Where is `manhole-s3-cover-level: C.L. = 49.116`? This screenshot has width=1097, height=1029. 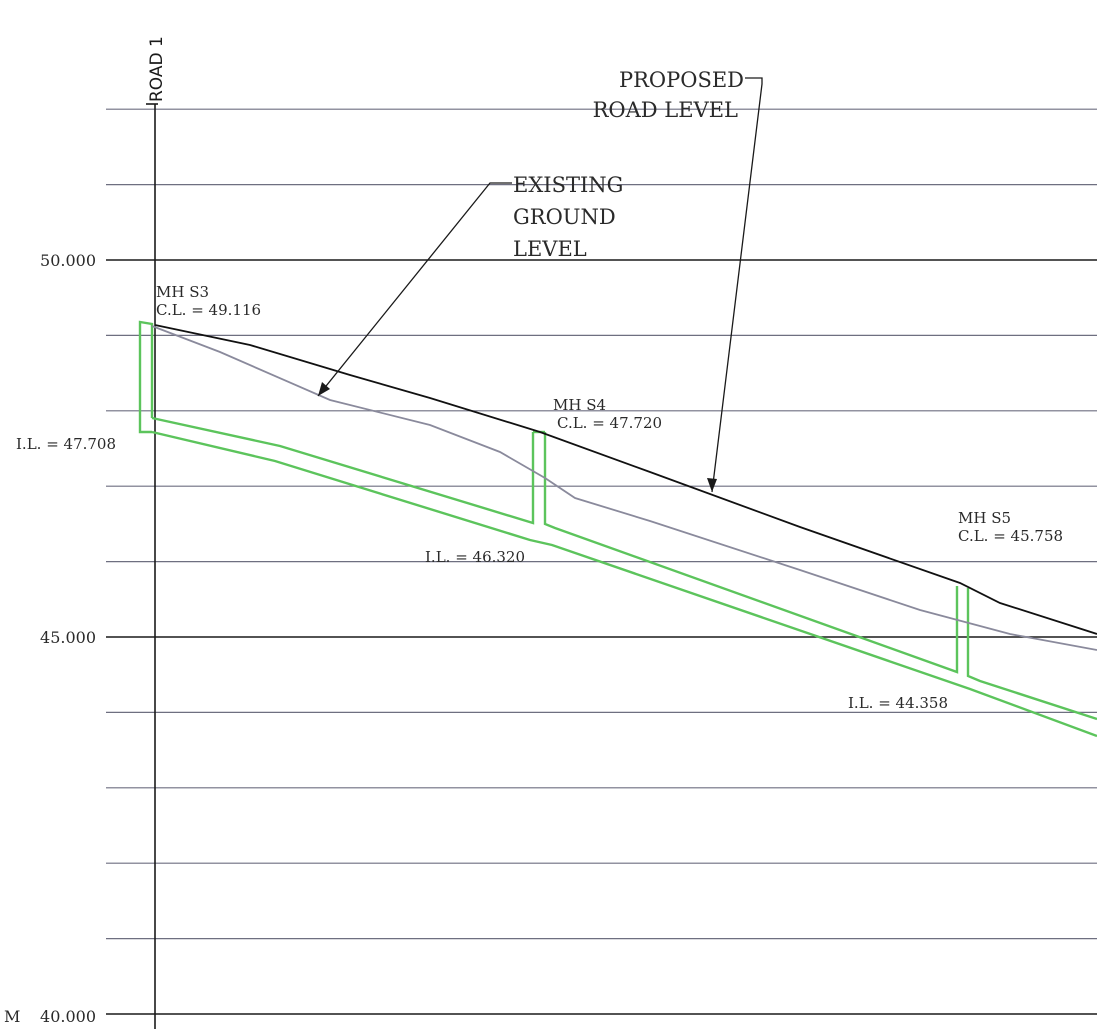
manhole-s3-cover-level: C.L. = 49.116 is located at coordinates (208, 310).